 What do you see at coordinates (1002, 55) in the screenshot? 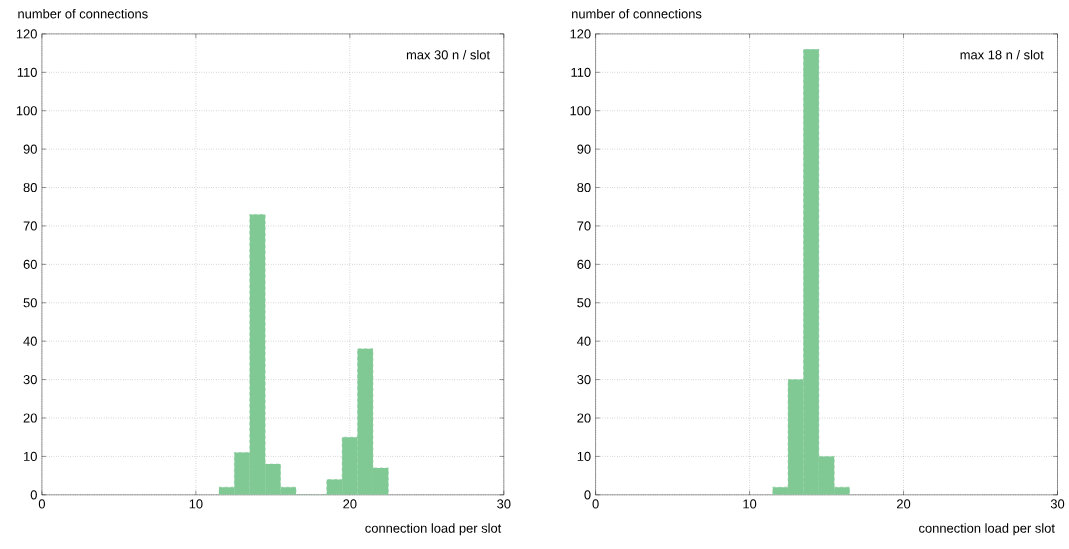
I see `annotation: max 18 n / slot` at bounding box center [1002, 55].